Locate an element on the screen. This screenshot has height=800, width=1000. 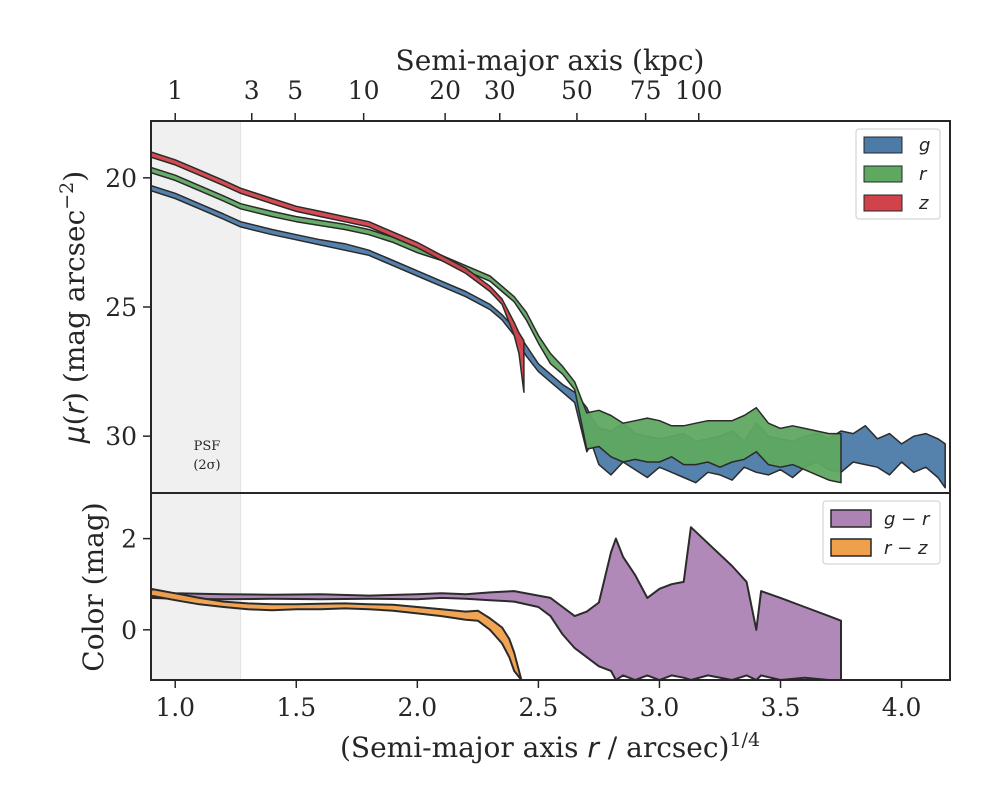
x-tick-label: 1.5 is located at coordinates (296, 707).